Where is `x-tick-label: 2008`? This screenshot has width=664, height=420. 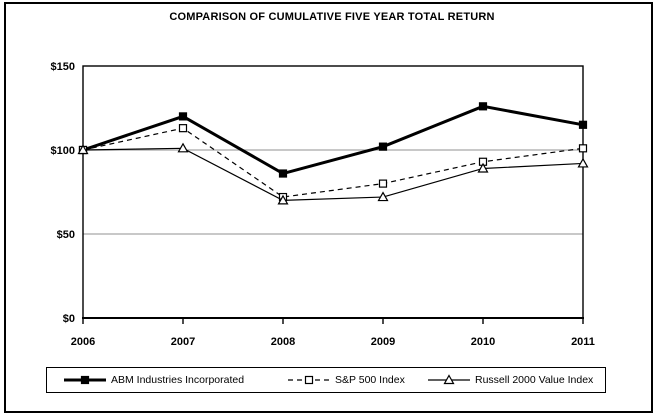
x-tick-label: 2008 is located at coordinates (283, 342).